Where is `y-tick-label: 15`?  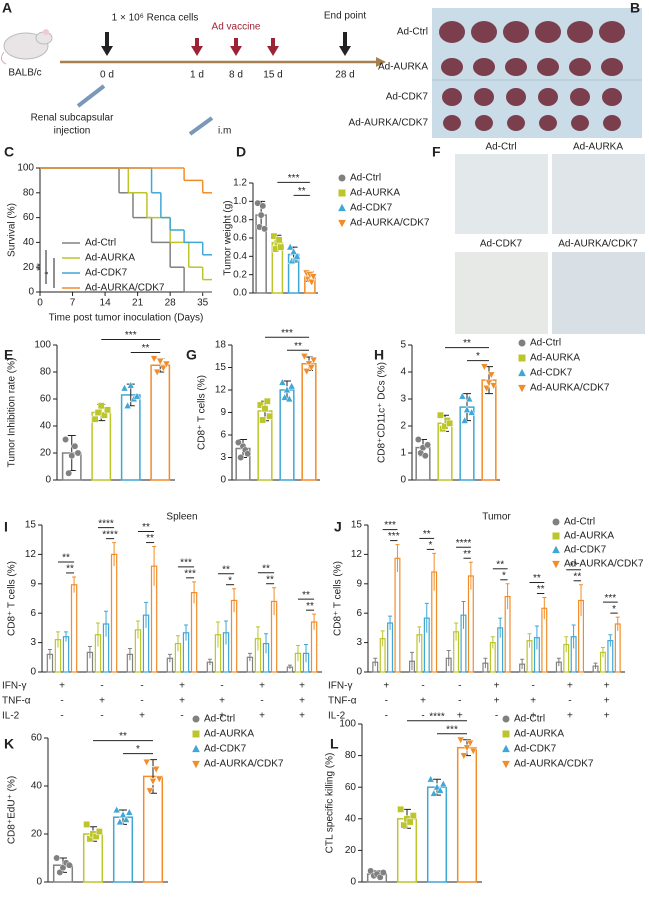
y-tick-label: 15 is located at coordinates (221, 367).